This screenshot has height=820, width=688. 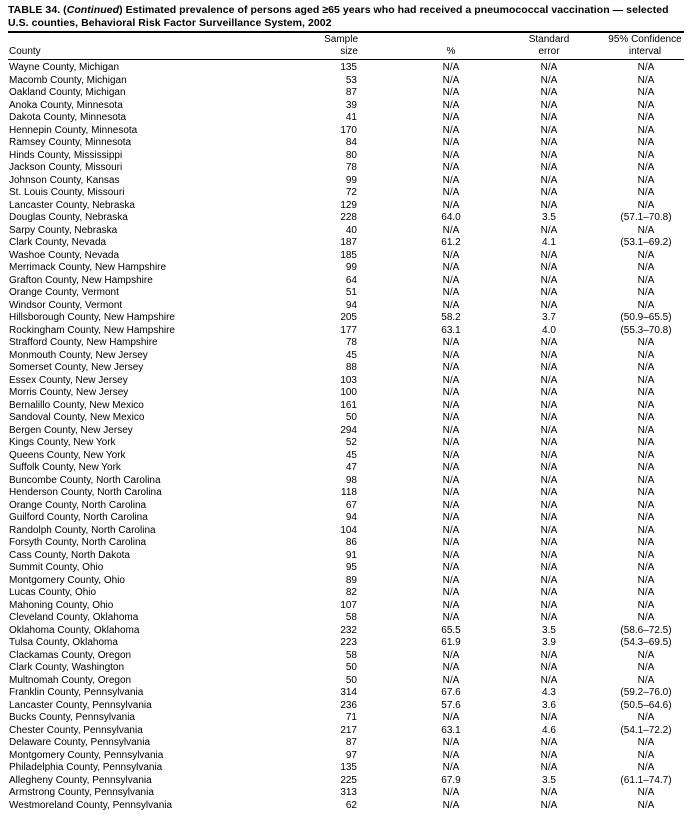 What do you see at coordinates (68, 380) in the screenshot?
I see `cell-county: Essex County, New Jersey` at bounding box center [68, 380].